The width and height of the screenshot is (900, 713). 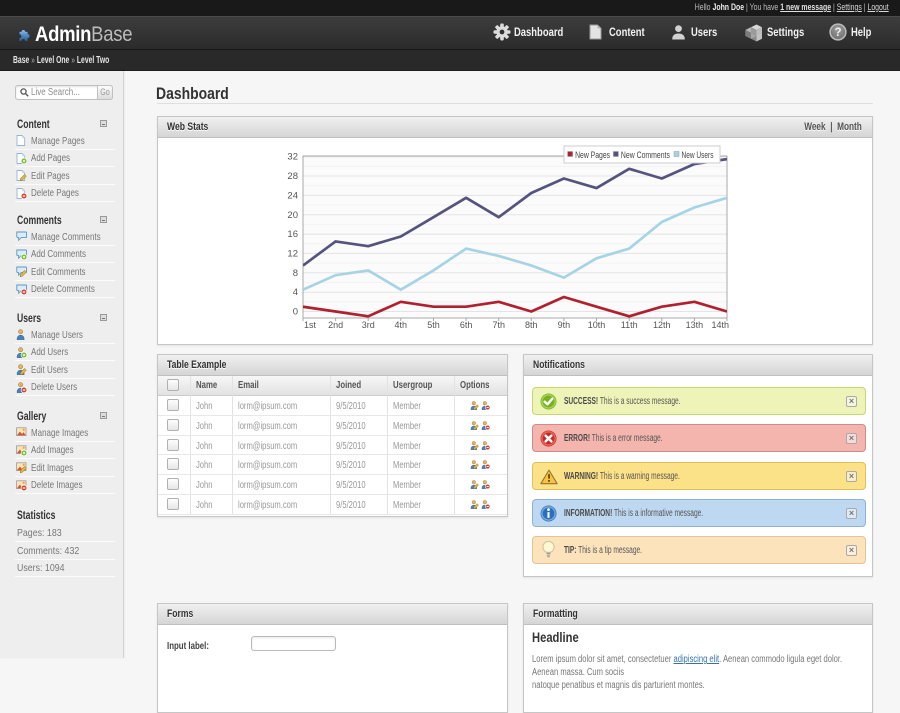 What do you see at coordinates (662, 325) in the screenshot?
I see `svg-text: 12th` at bounding box center [662, 325].